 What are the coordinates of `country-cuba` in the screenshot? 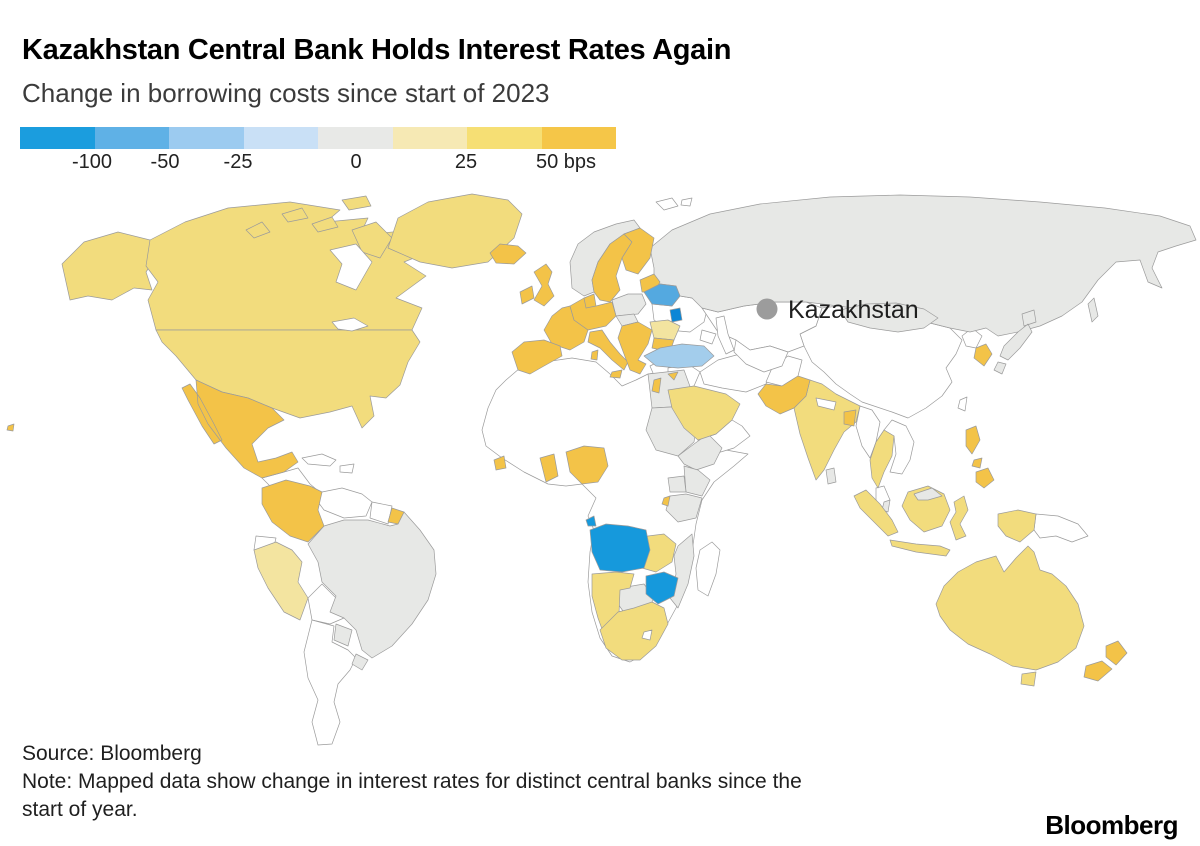 It's located at (319, 460).